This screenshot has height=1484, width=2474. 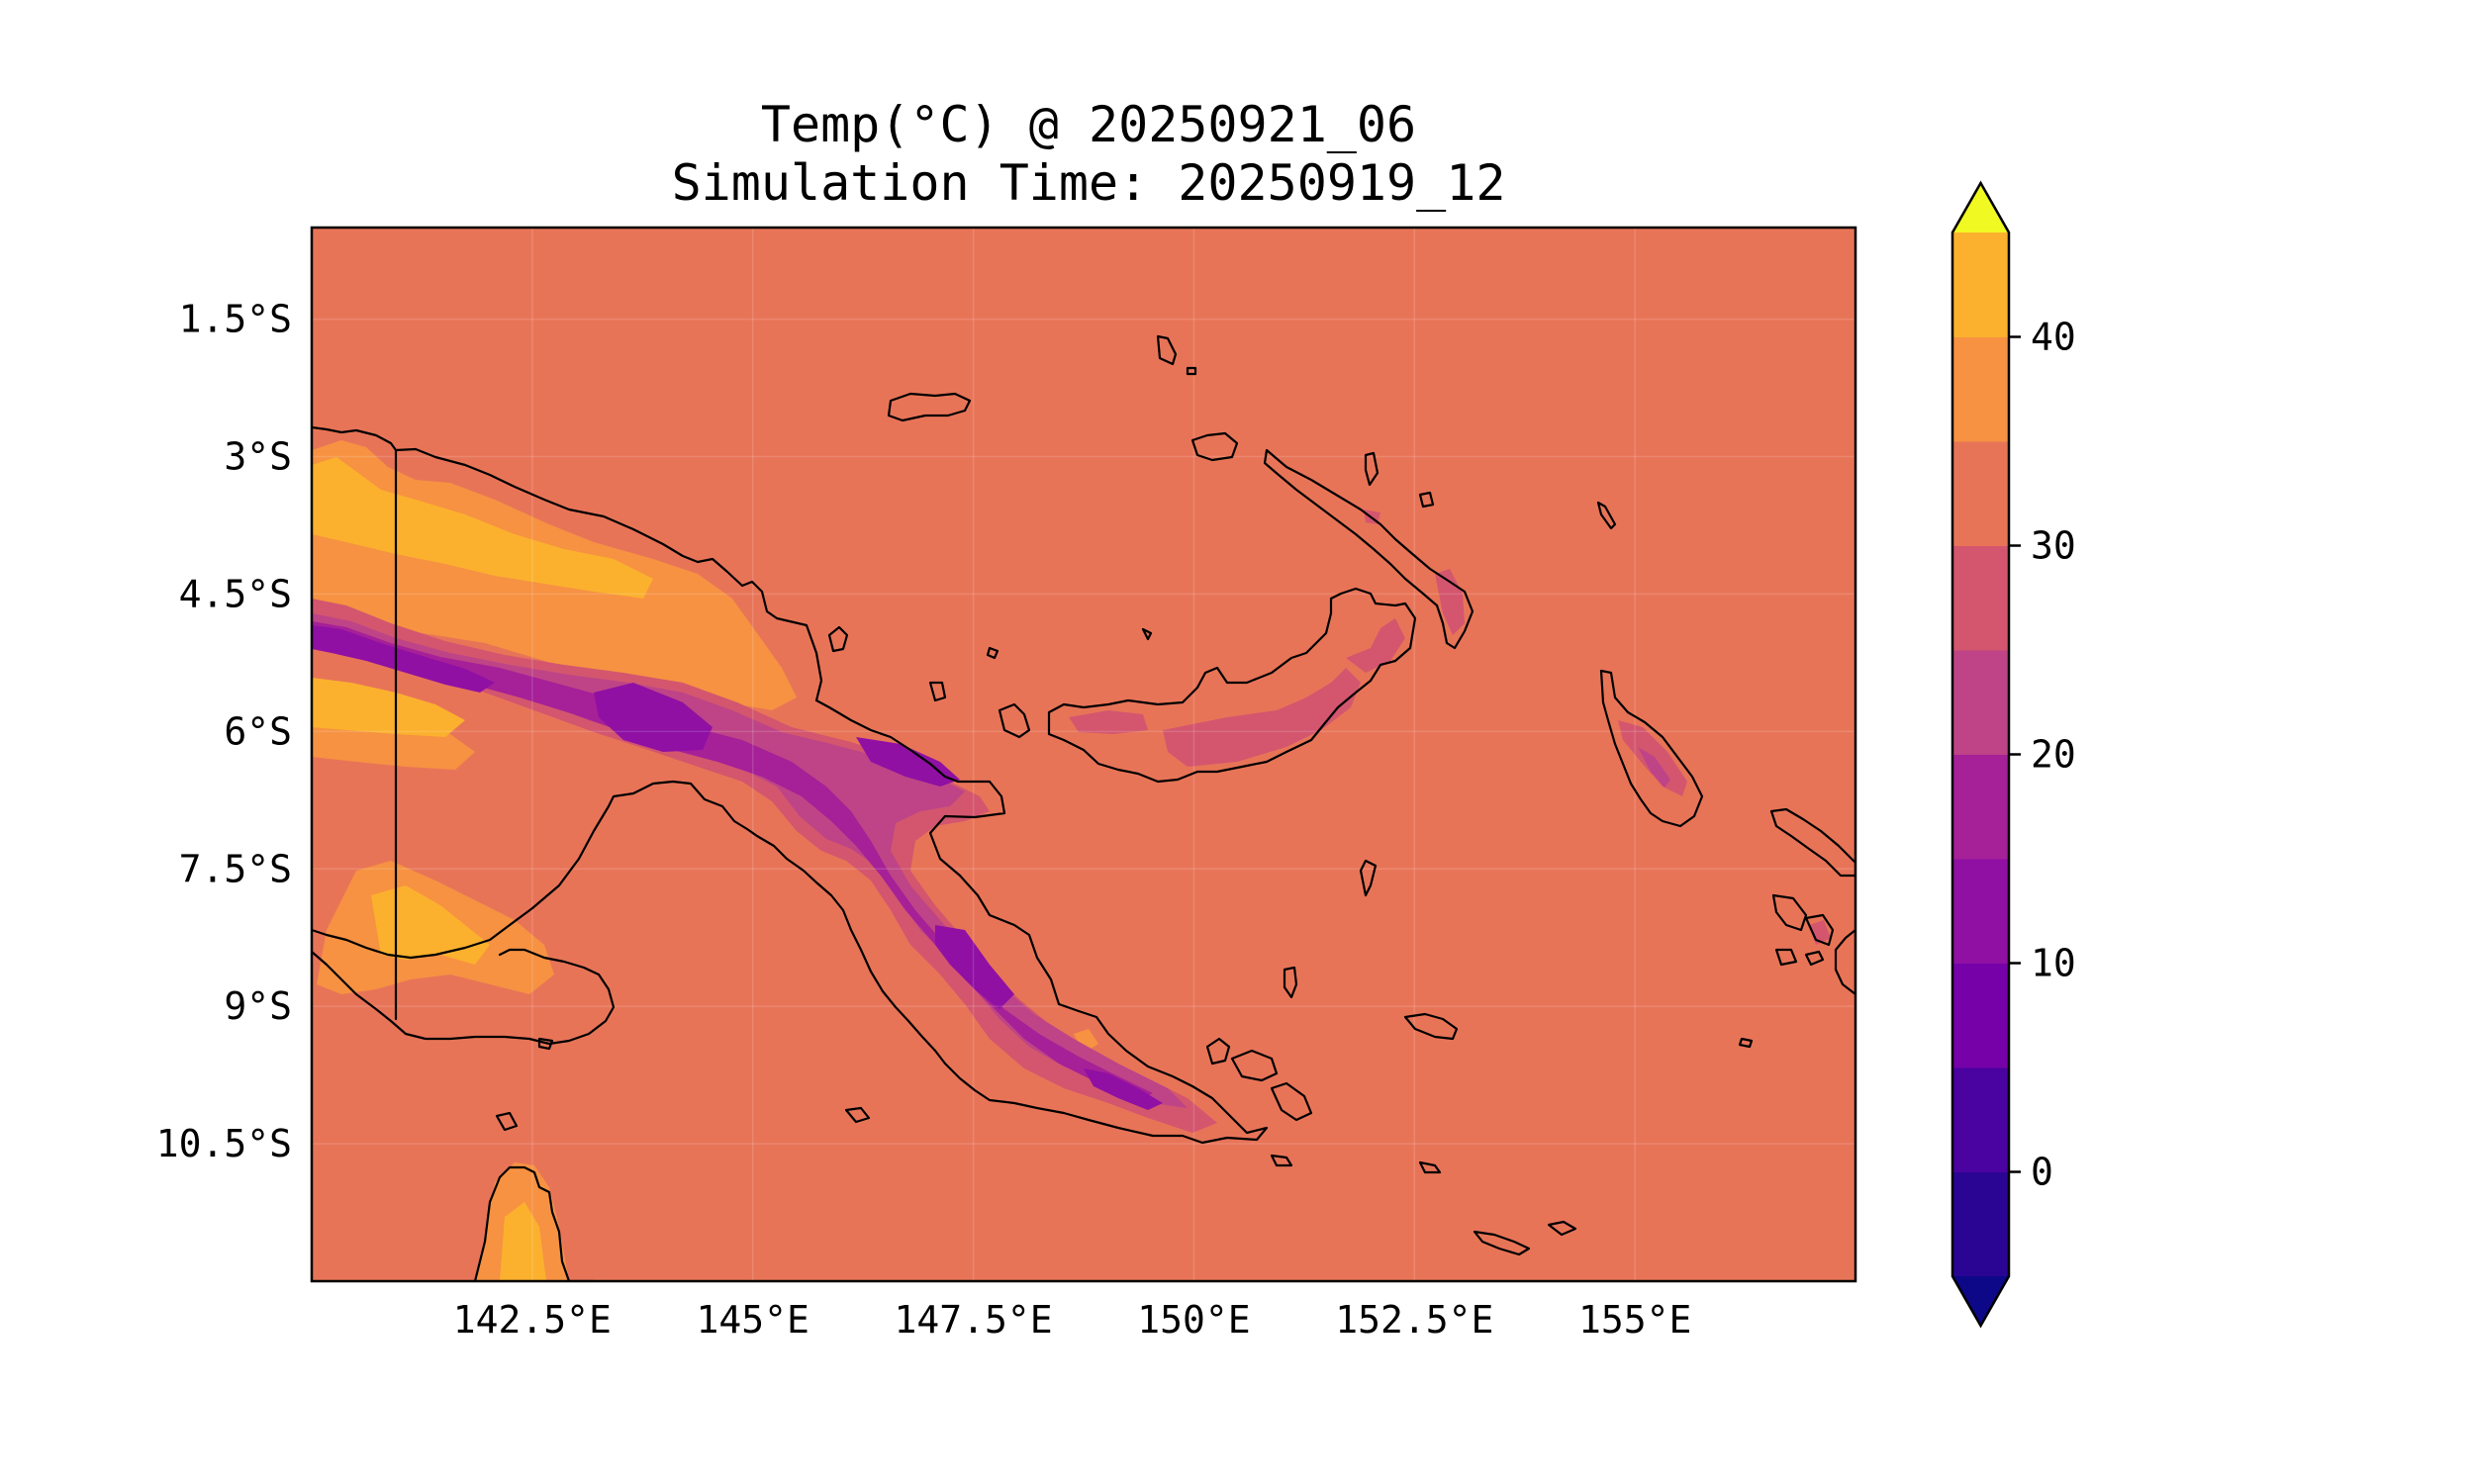 I want to click on highland-core-southeast, so click(x=975, y=967).